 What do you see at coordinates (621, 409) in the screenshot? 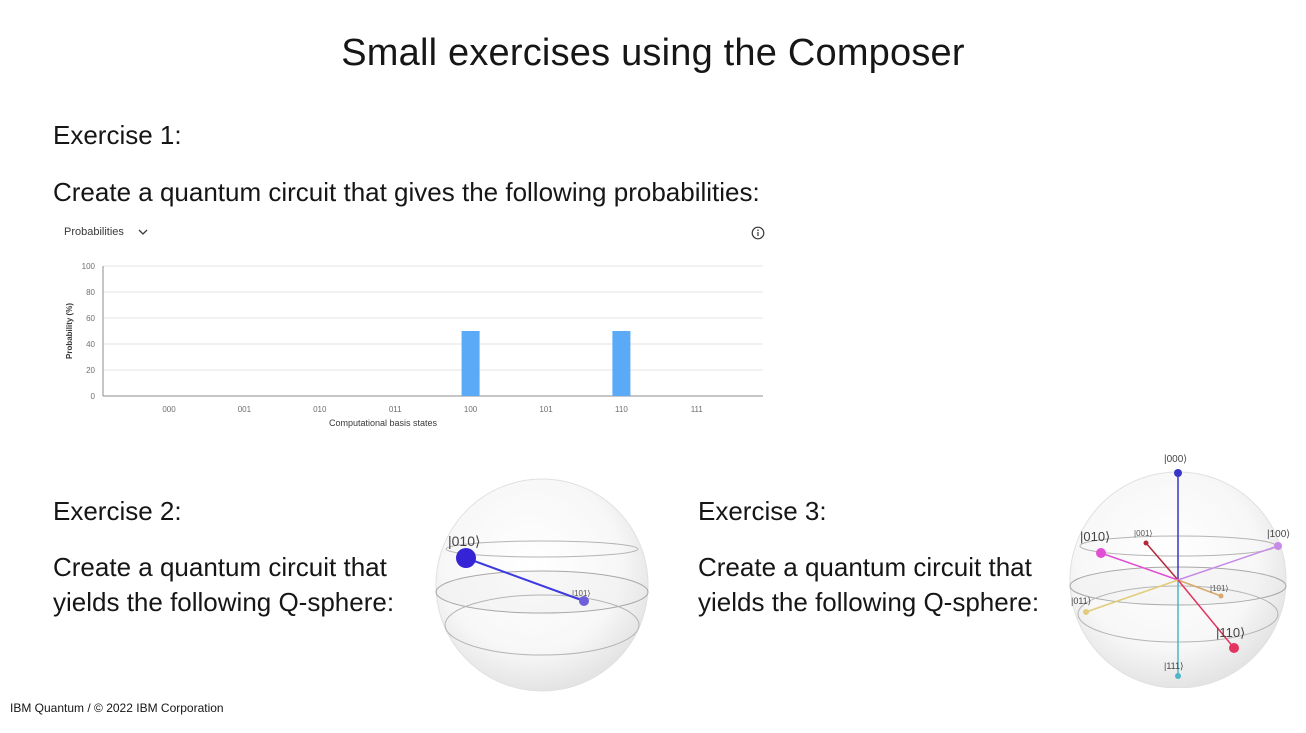
I see `x-tick-label-110: 110` at bounding box center [621, 409].